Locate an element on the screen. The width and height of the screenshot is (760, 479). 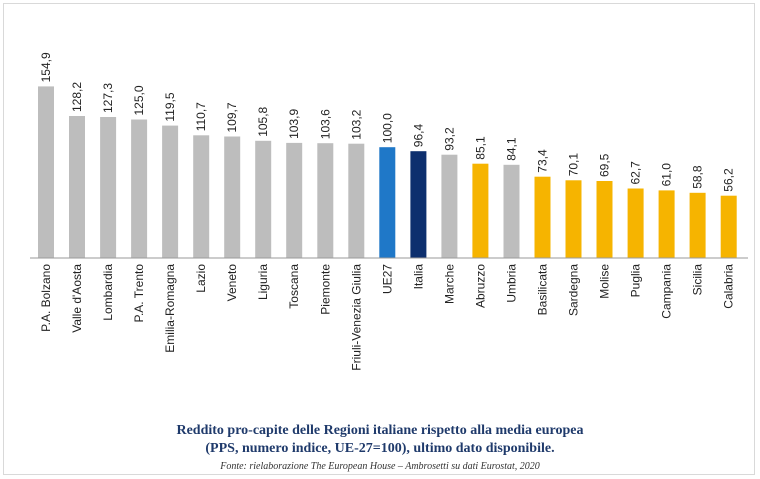
value-label-lazio: 110,7 is located at coordinates (201, 116).